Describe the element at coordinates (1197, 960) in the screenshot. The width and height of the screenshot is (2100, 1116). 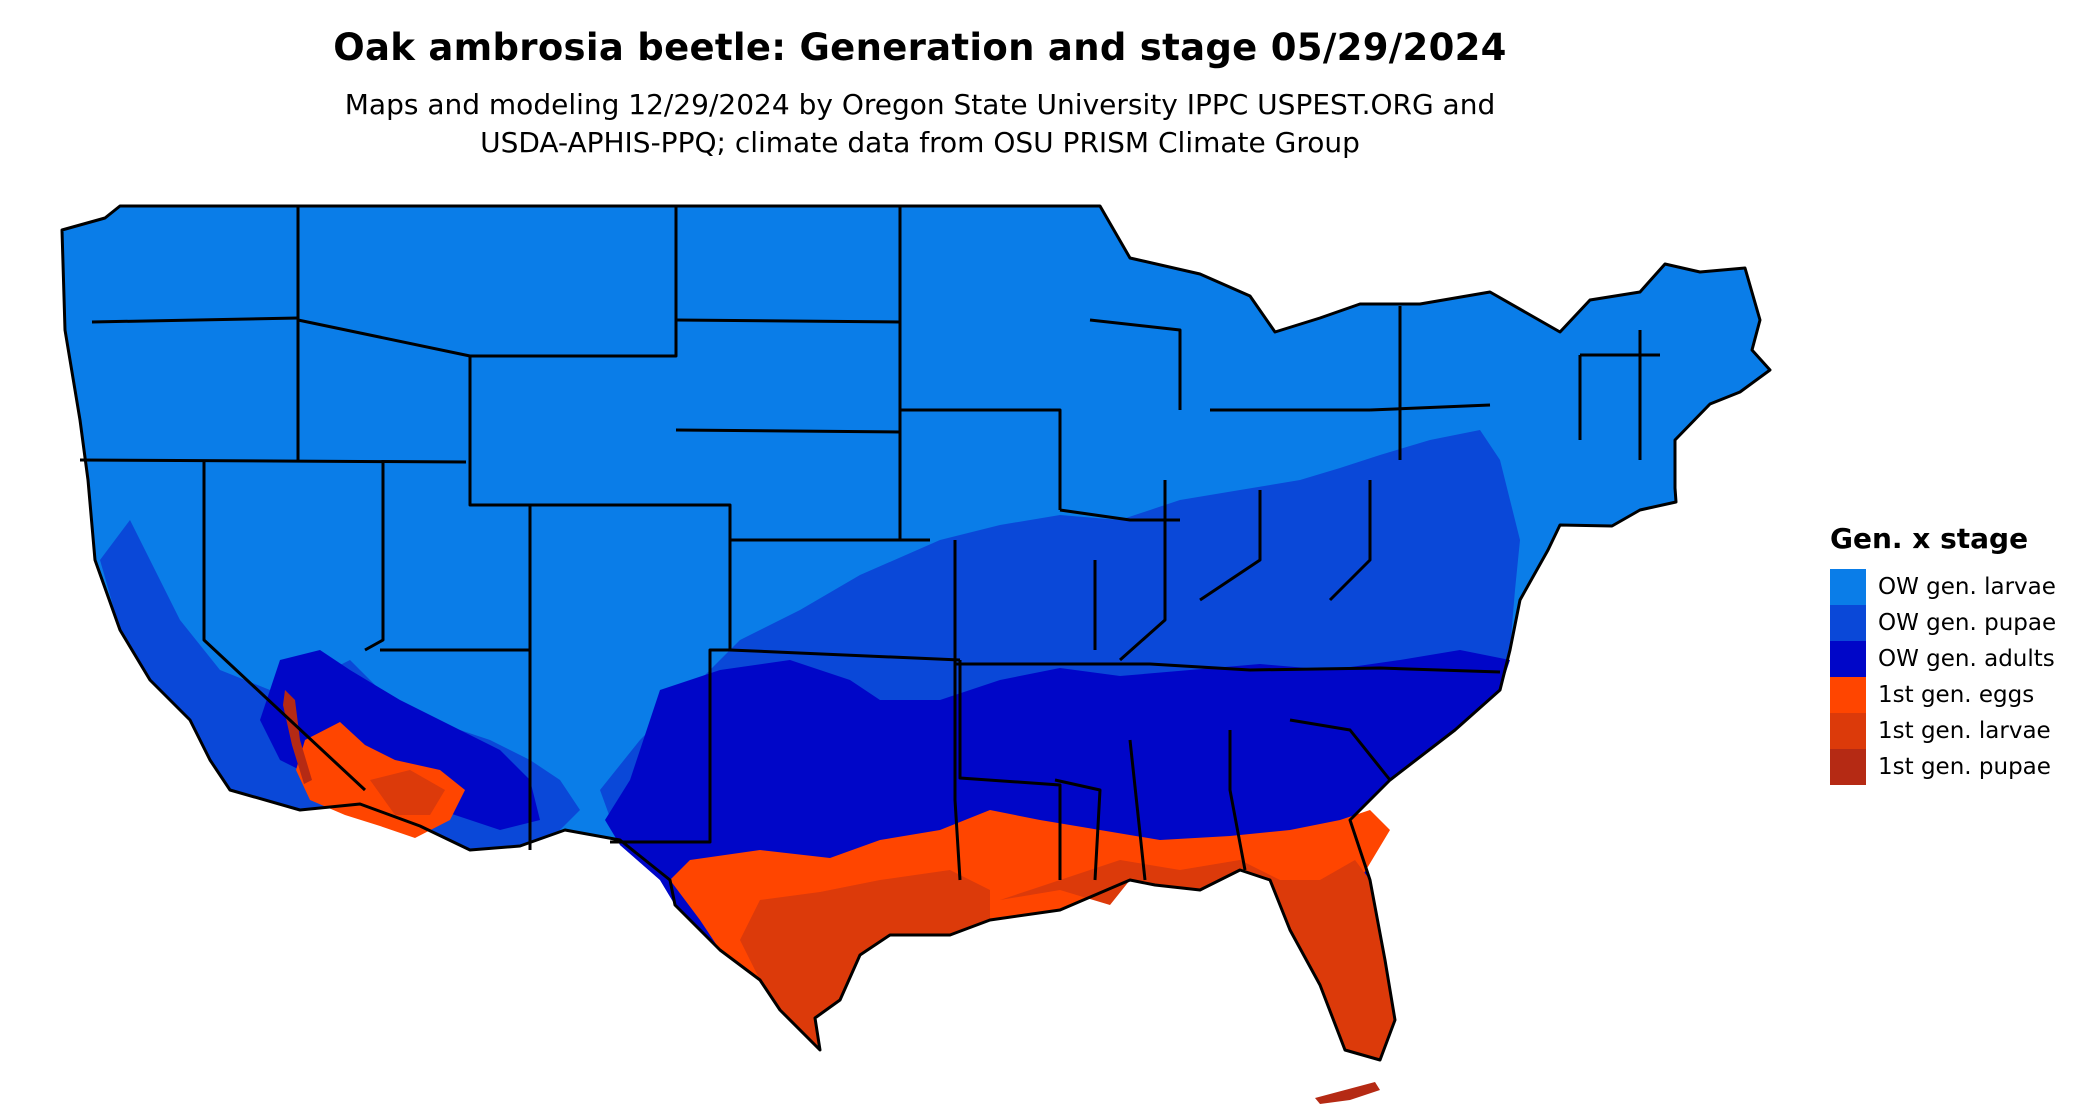
I see `larvae-region-gulf` at that location.